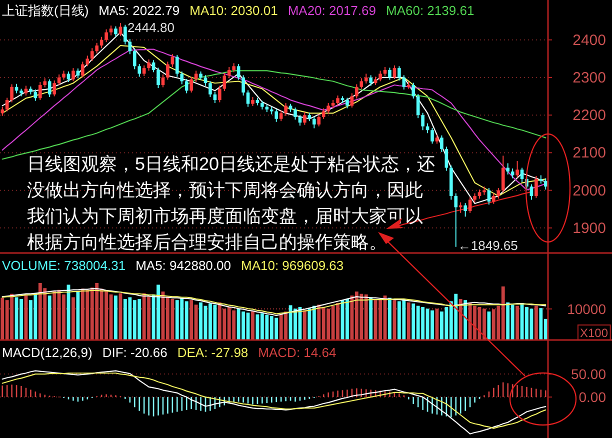 The height and width of the screenshot is (438, 612). What do you see at coordinates (589, 191) in the screenshot?
I see `y-tick-label: 2000` at bounding box center [589, 191].